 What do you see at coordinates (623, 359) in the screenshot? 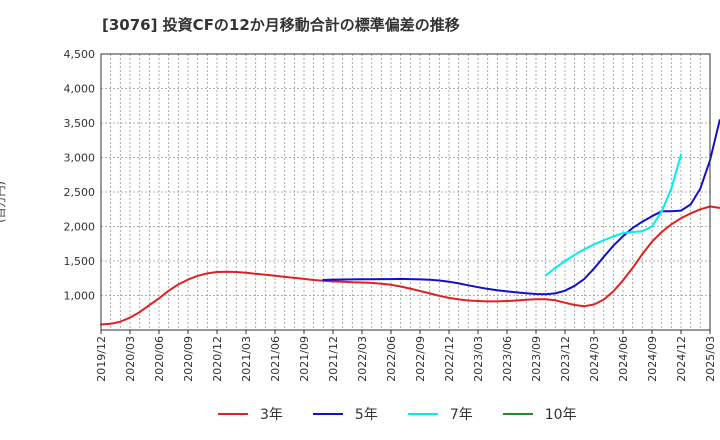
I see `x-tick-label: 2024/06` at bounding box center [623, 359].